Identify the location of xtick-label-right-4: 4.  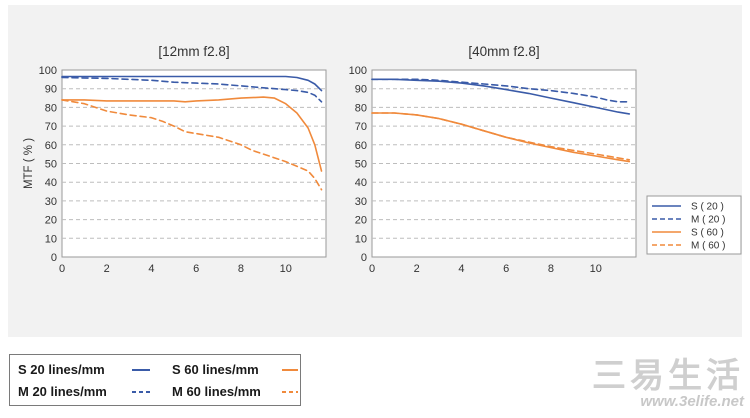
(461, 269).